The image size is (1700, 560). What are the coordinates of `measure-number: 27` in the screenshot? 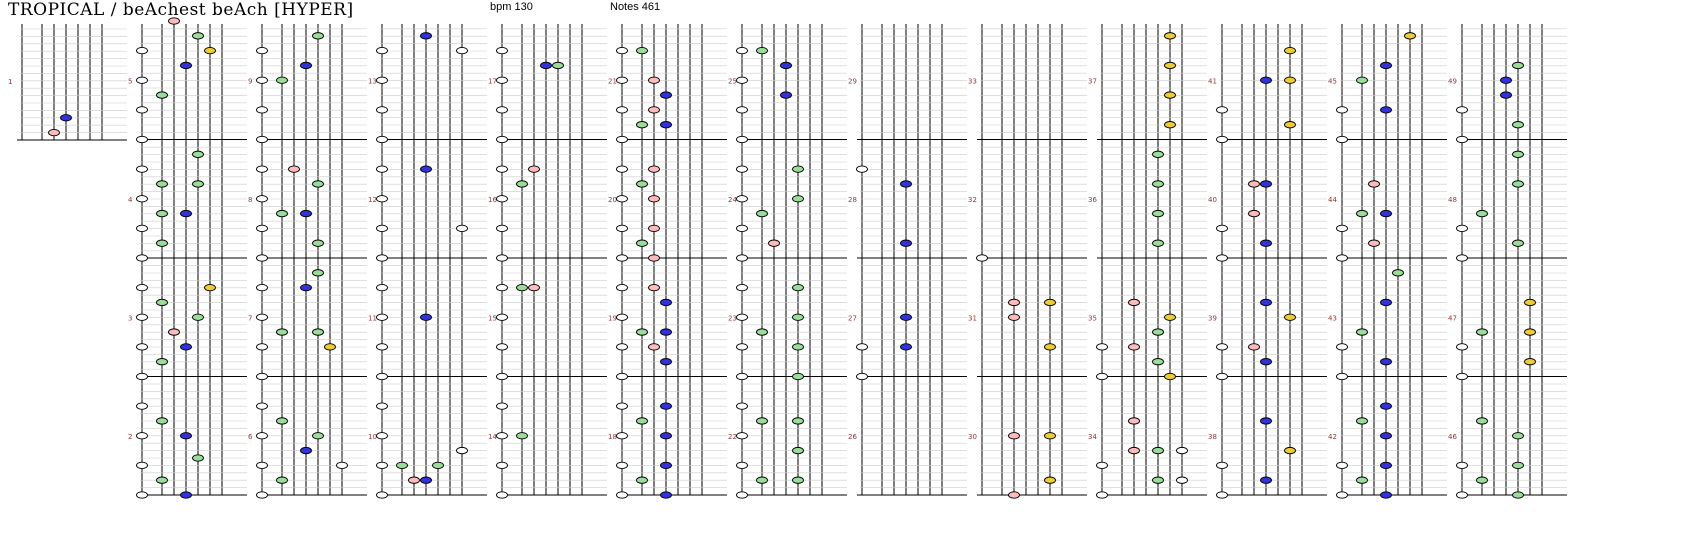 It's located at (852, 318).